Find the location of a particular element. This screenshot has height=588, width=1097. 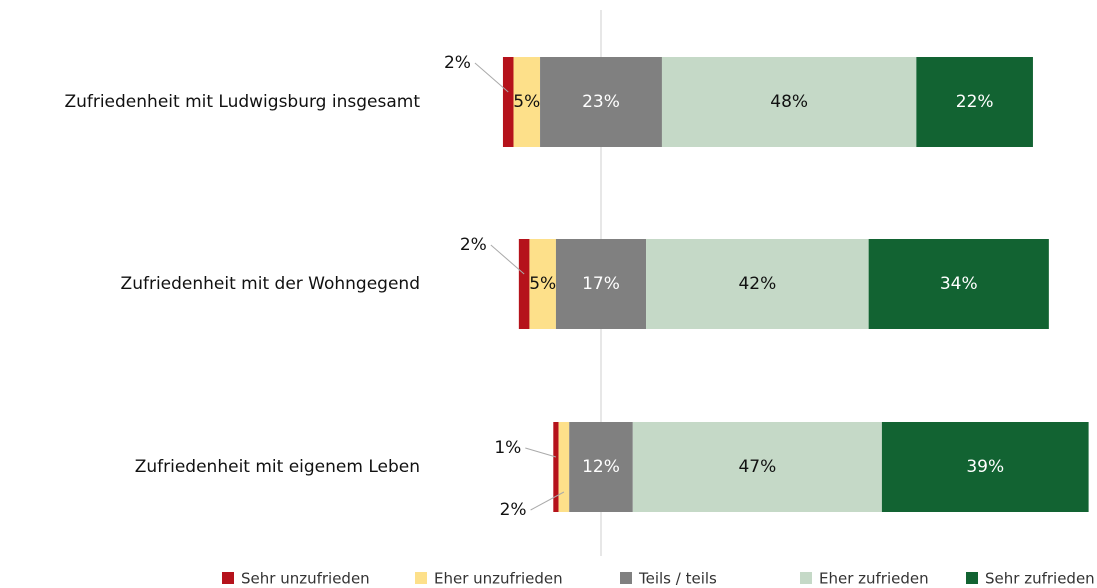

value-label: 39% is located at coordinates (985, 467).